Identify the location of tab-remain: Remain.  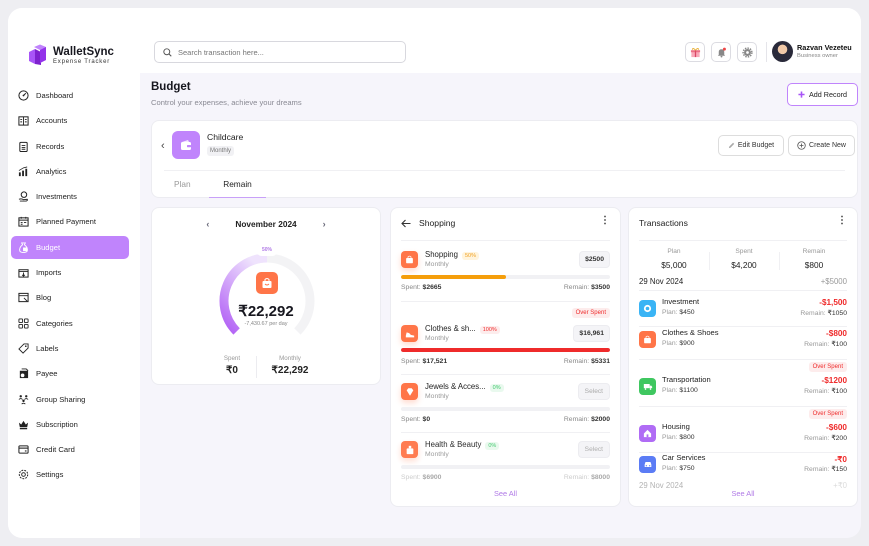
(237, 188).